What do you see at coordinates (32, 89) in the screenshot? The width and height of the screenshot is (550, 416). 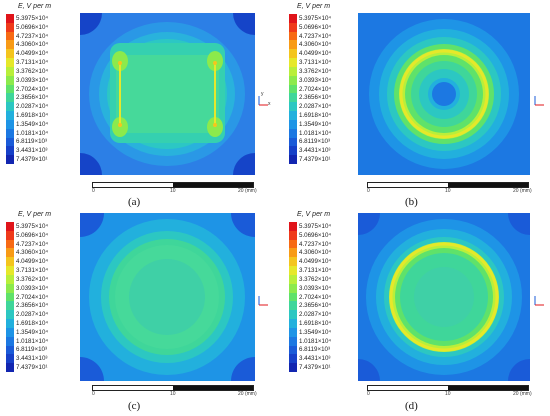 I see `legend-tick-label: 2.7024×10⁴` at bounding box center [32, 89].